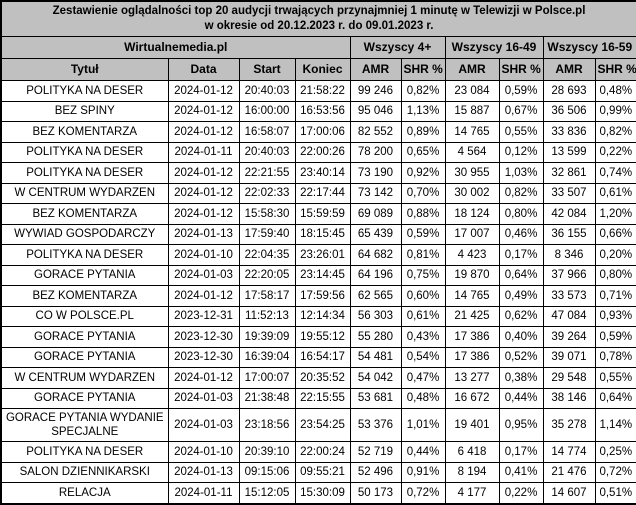  What do you see at coordinates (423, 378) in the screenshot?
I see `cell-shr-4plus: 0,47%` at bounding box center [423, 378].